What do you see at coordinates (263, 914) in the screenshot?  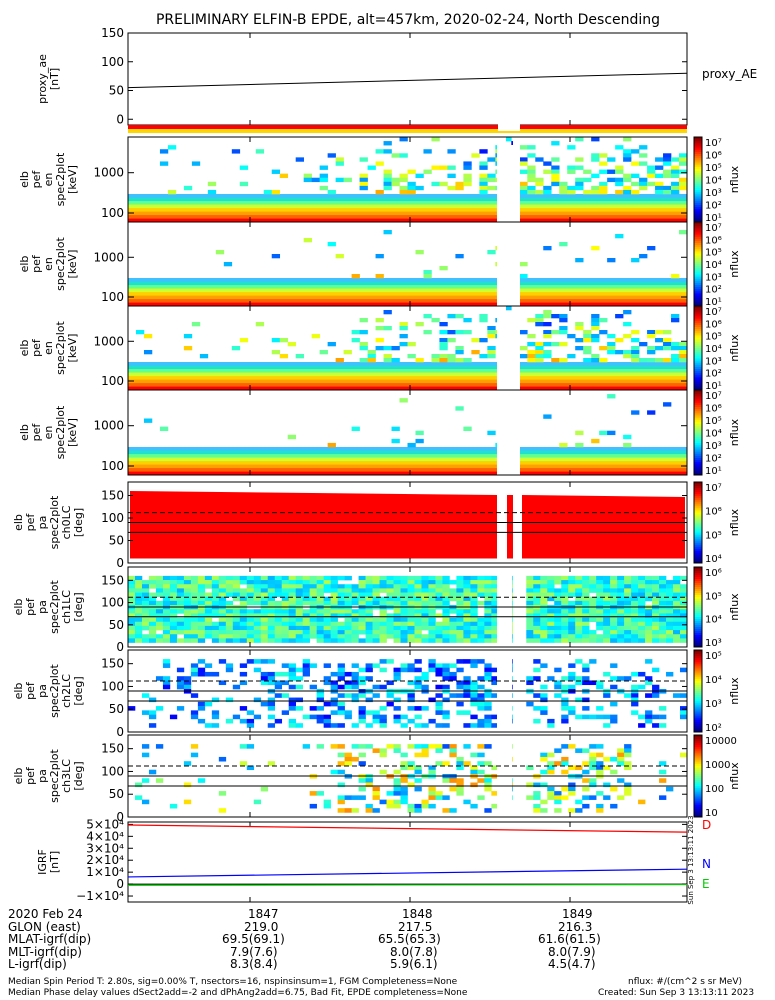 I see `time-tick-label: 1847` at bounding box center [263, 914].